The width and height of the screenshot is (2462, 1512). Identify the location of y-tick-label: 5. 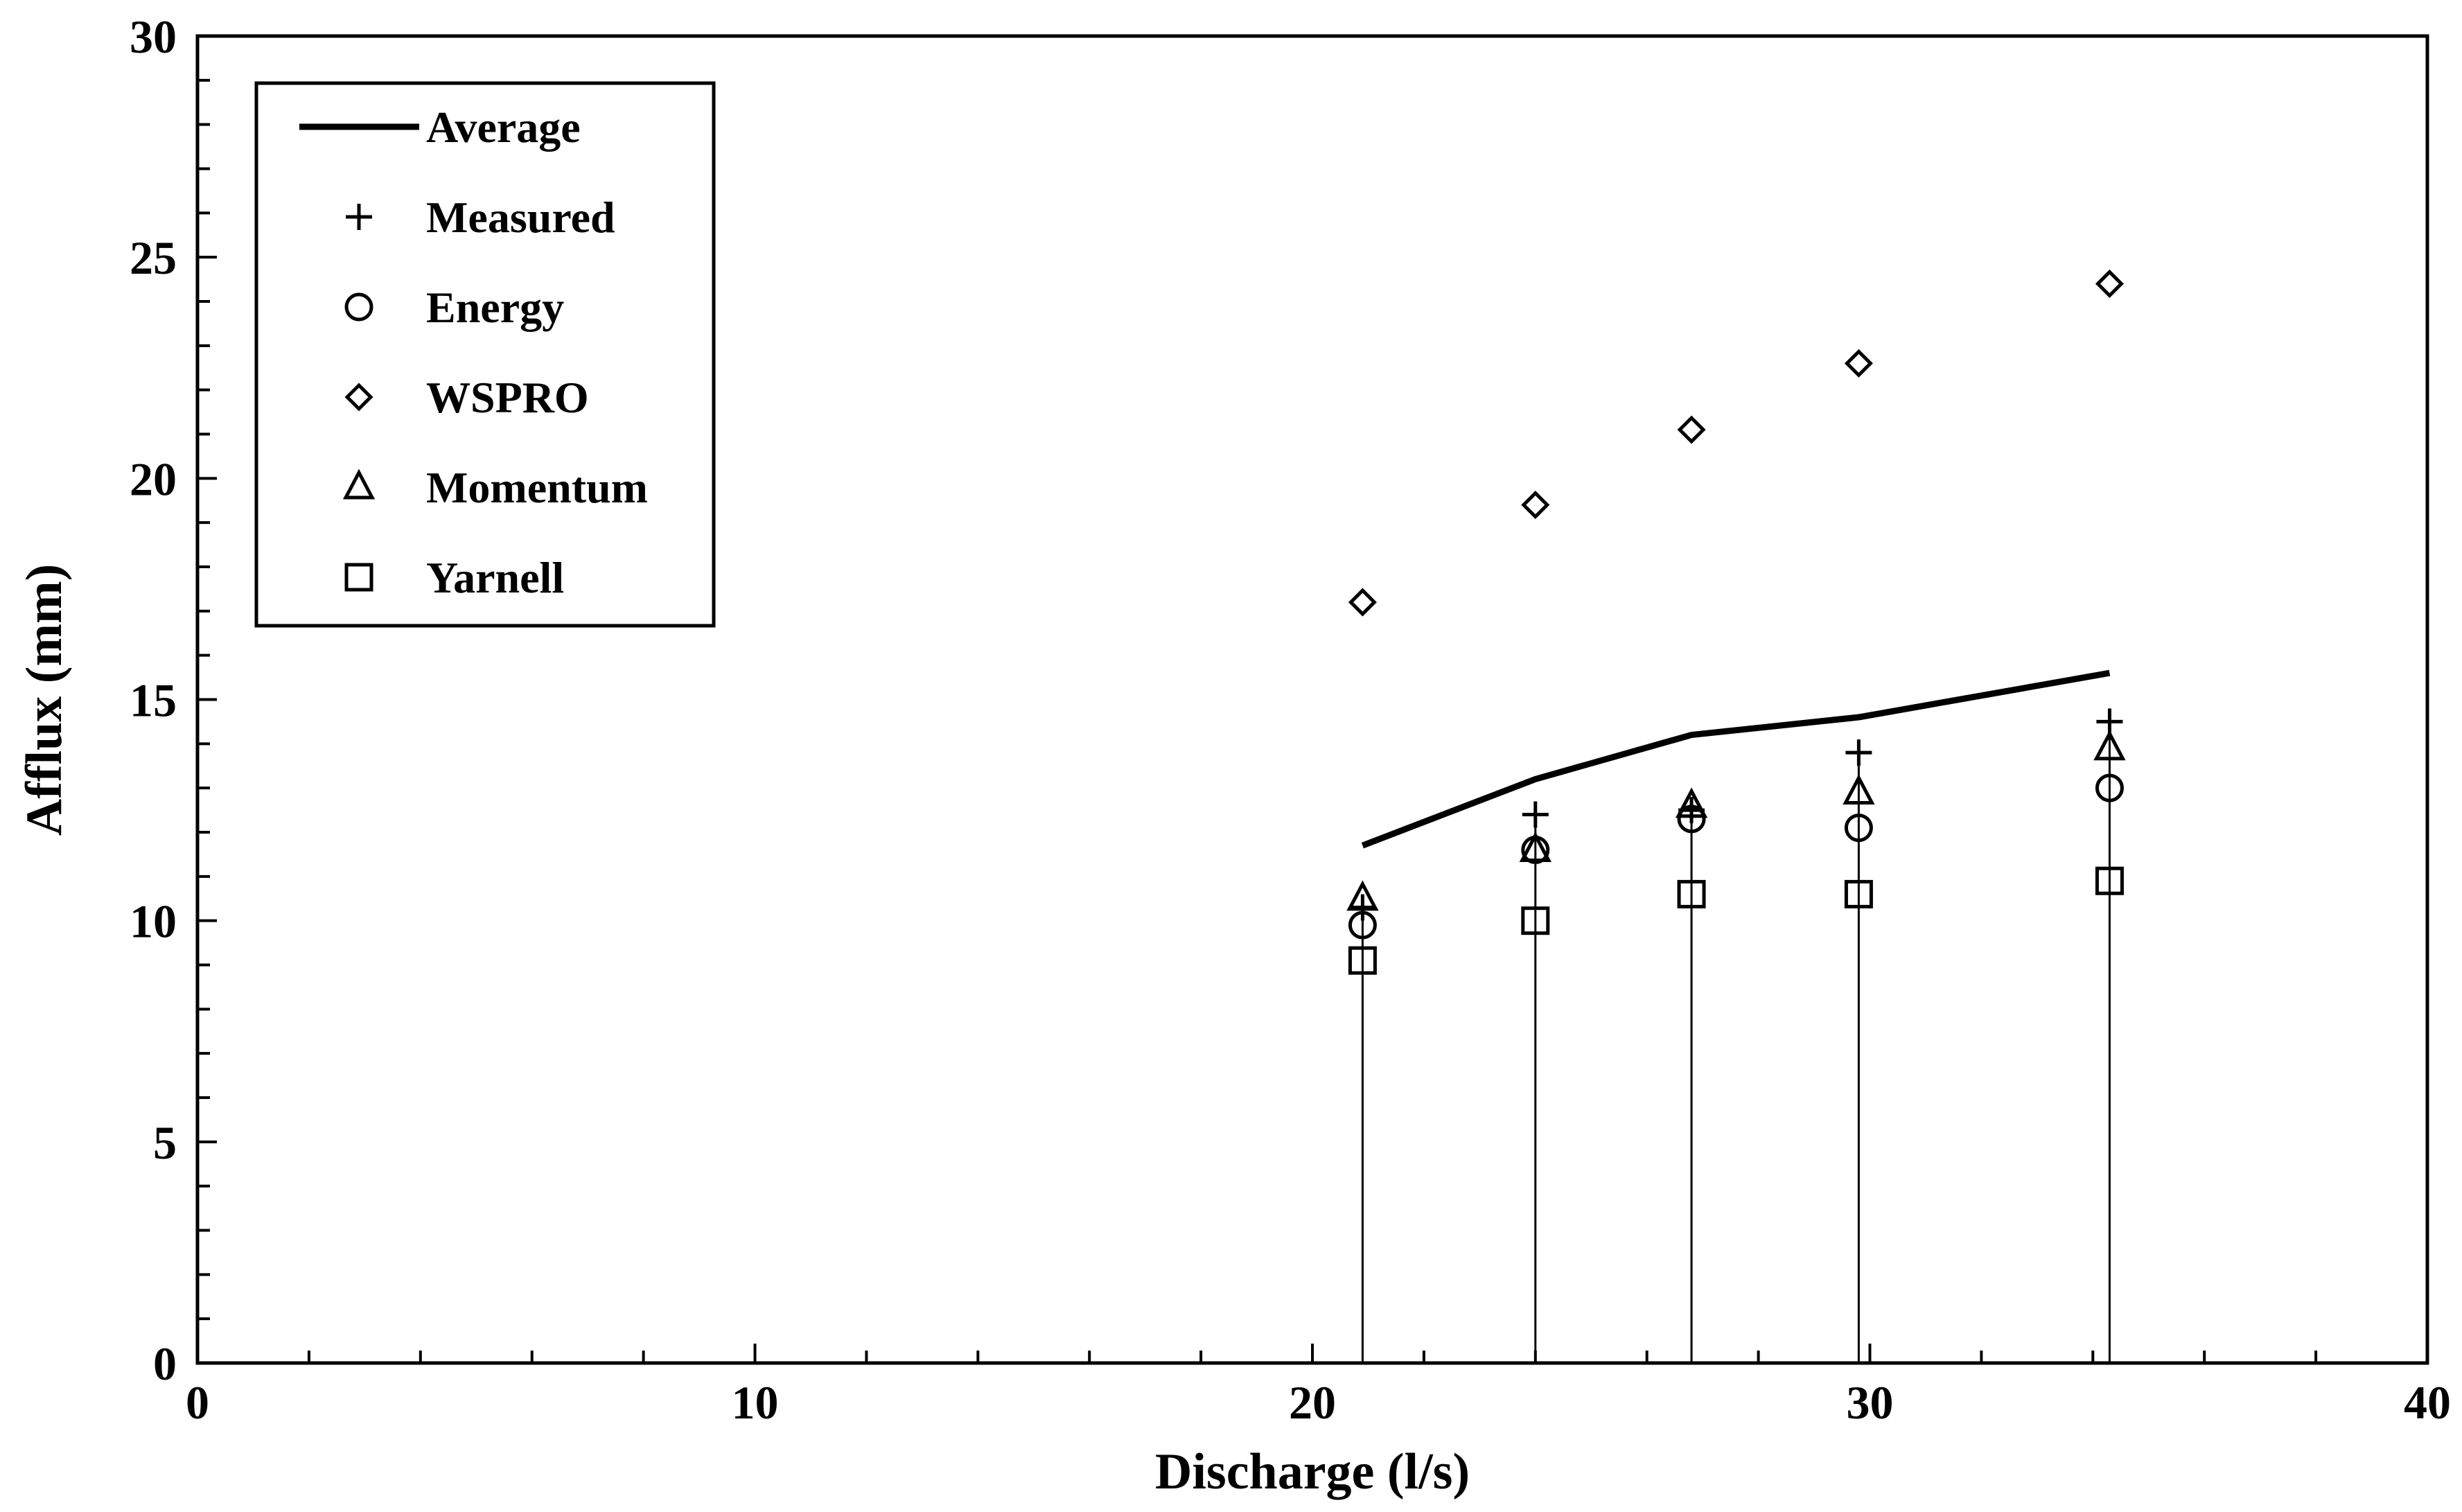
(165, 1142).